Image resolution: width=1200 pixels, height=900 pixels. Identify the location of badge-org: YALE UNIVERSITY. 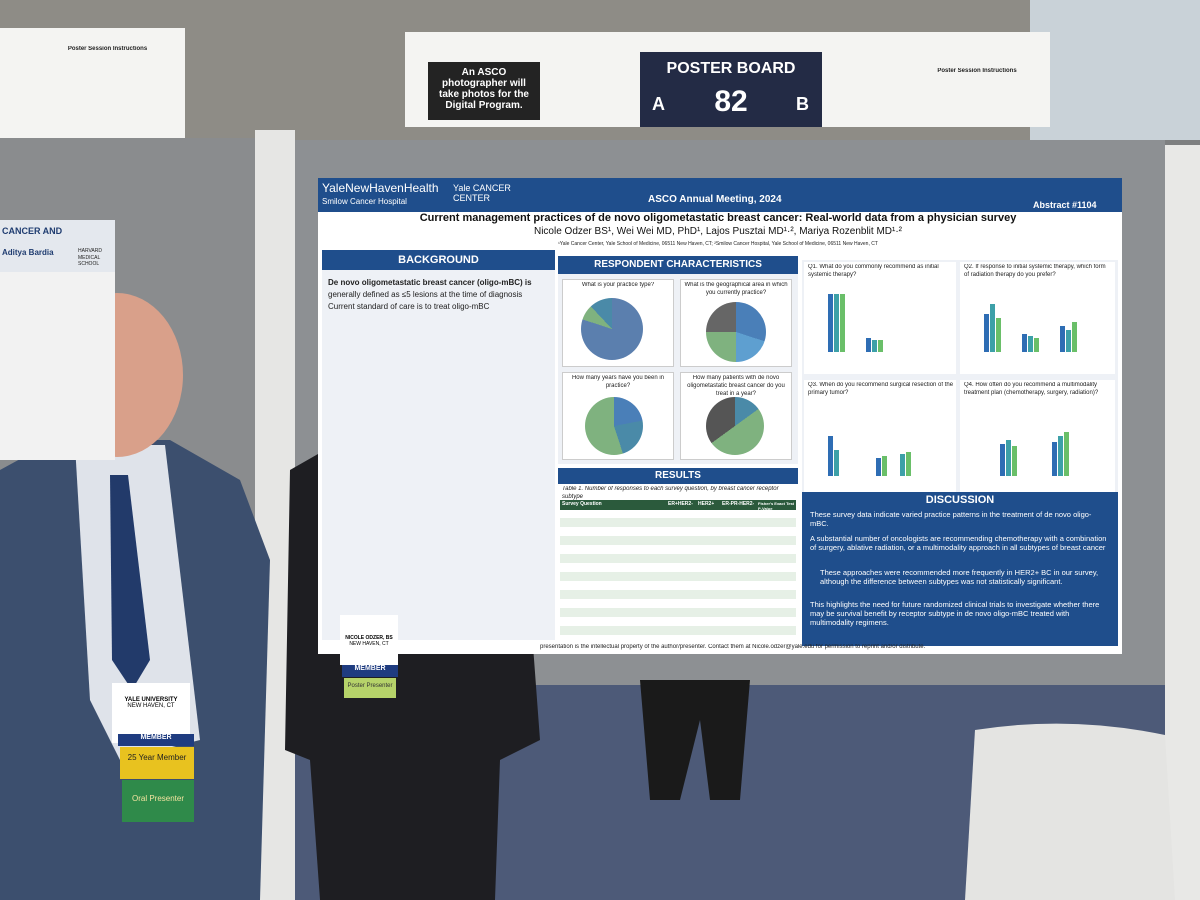
(151, 700).